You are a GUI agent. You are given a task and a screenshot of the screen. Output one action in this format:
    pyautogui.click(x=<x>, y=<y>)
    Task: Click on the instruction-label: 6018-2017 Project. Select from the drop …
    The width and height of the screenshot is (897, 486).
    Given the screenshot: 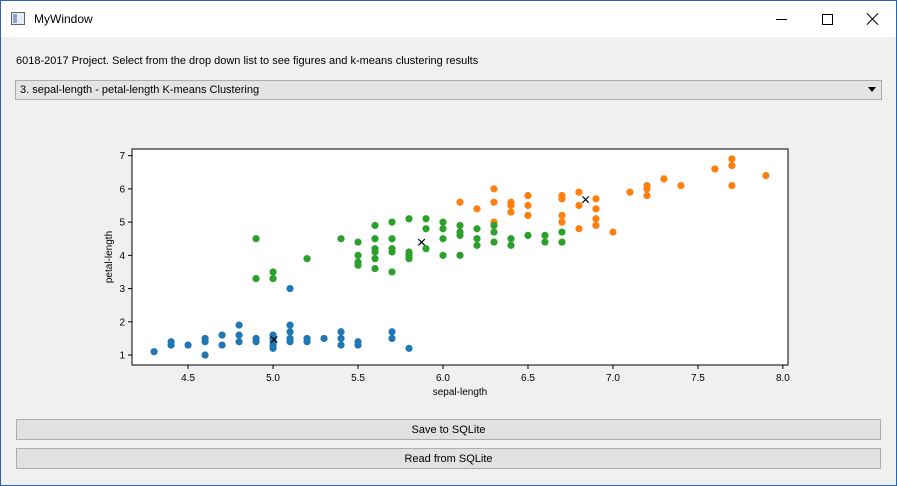 What is the action you would take?
    pyautogui.click(x=247, y=61)
    